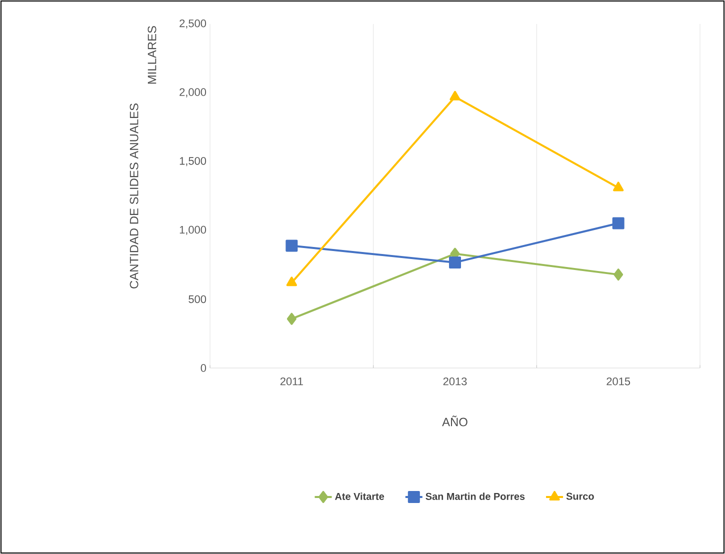 This screenshot has height=554, width=725. I want to click on x-tick-label: 2015, so click(618, 382).